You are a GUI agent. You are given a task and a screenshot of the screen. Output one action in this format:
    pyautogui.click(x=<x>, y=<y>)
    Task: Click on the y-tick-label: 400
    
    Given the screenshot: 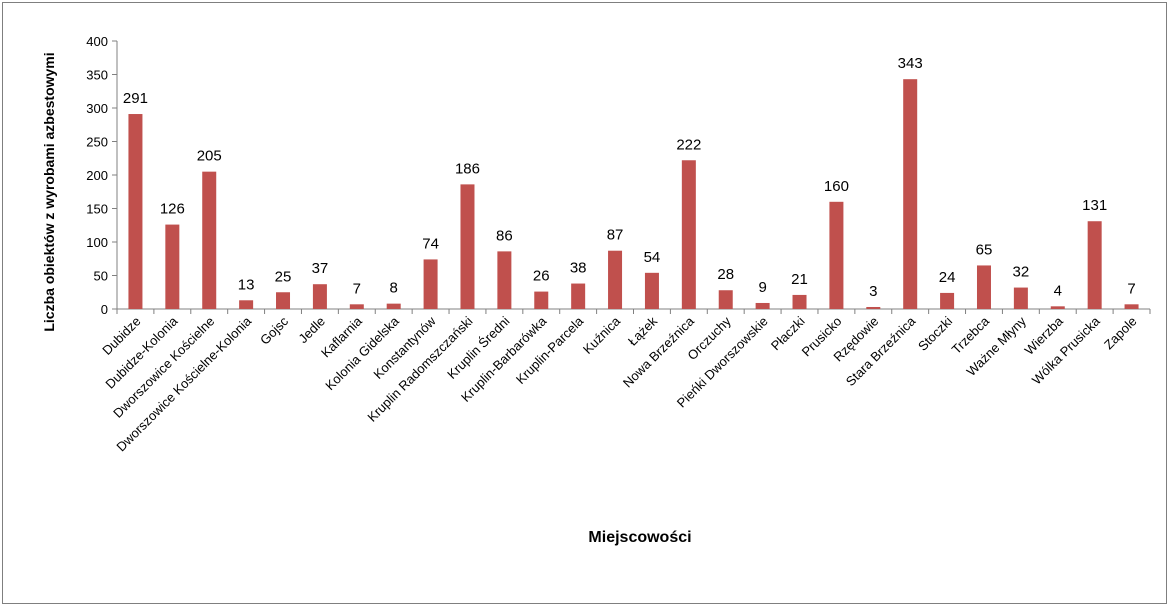 What is the action you would take?
    pyautogui.click(x=97, y=41)
    